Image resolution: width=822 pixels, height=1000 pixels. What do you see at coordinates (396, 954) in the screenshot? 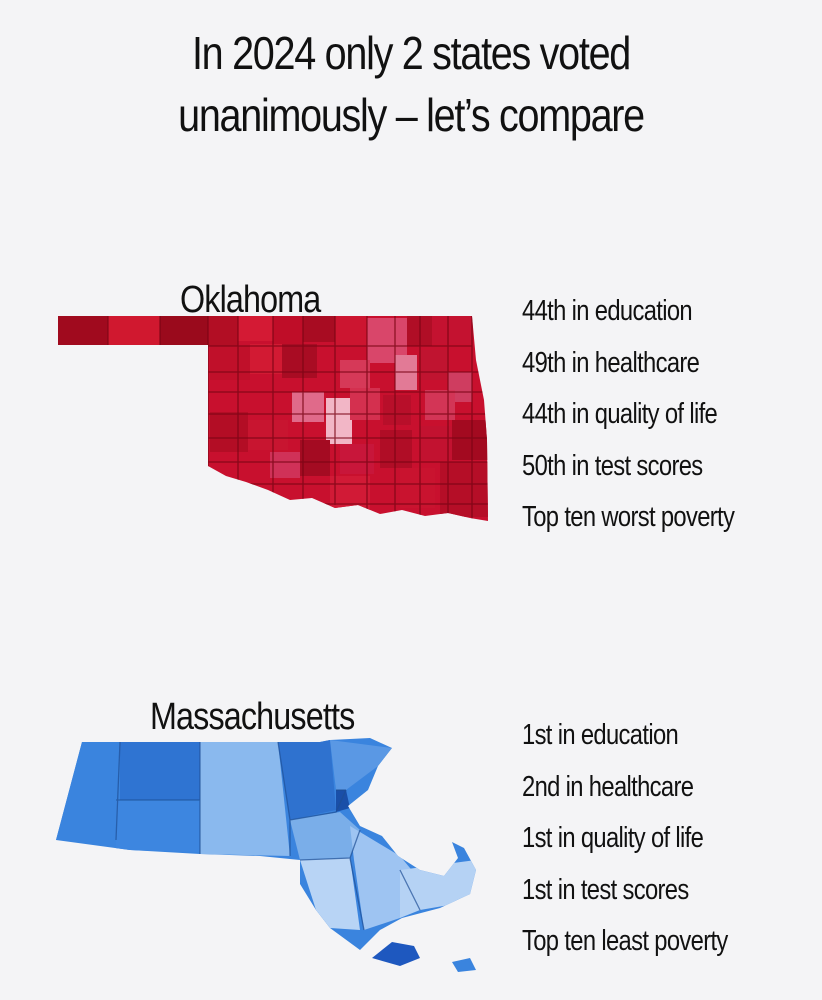
I see `marthas-vineyard-shape` at bounding box center [396, 954].